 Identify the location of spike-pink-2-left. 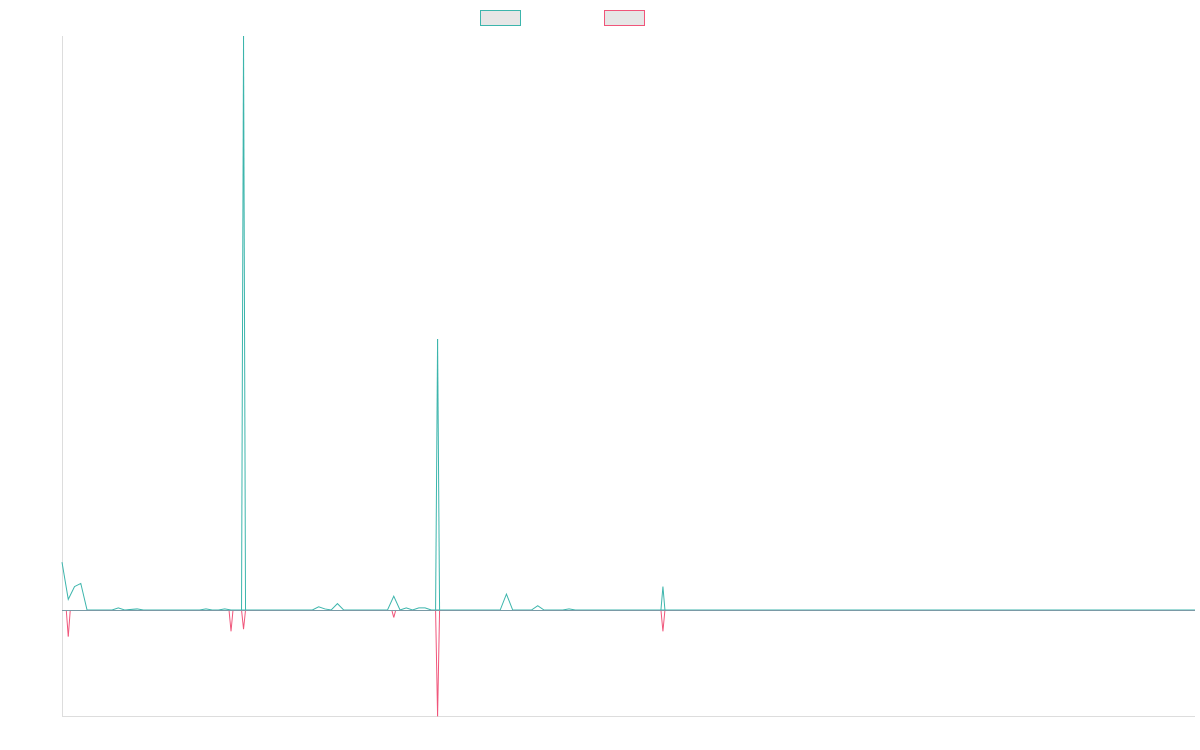
(67, 623).